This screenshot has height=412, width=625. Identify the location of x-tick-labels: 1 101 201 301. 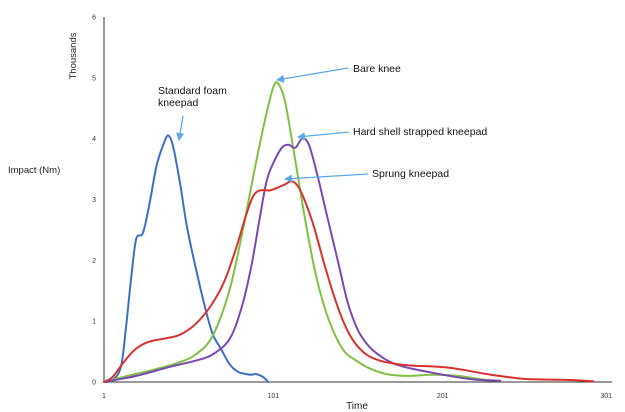
(357, 396).